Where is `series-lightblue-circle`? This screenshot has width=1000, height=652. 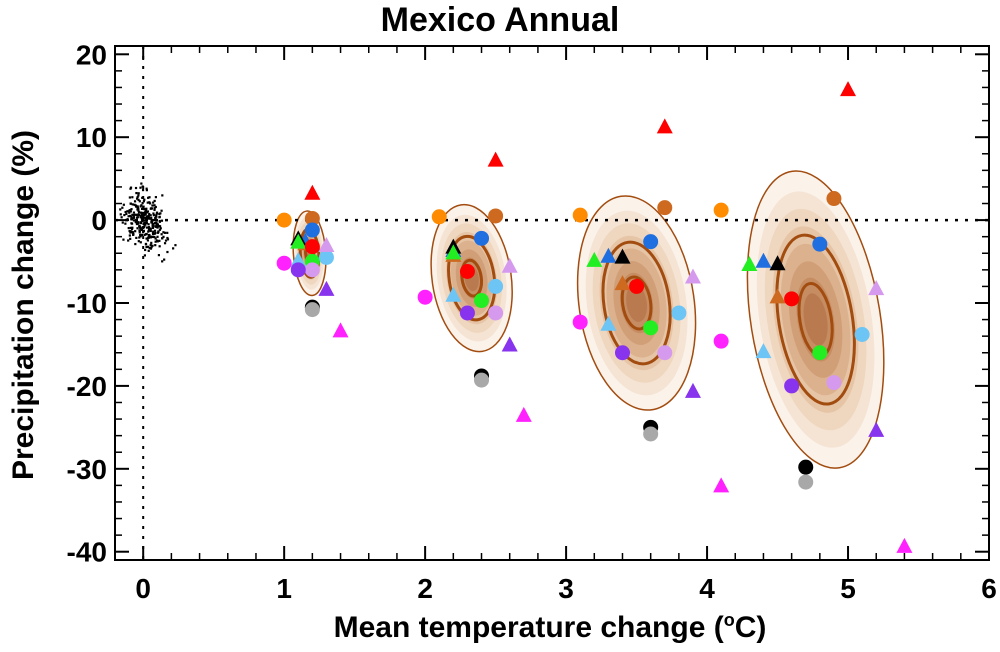 series-lightblue-circle is located at coordinates (594, 296).